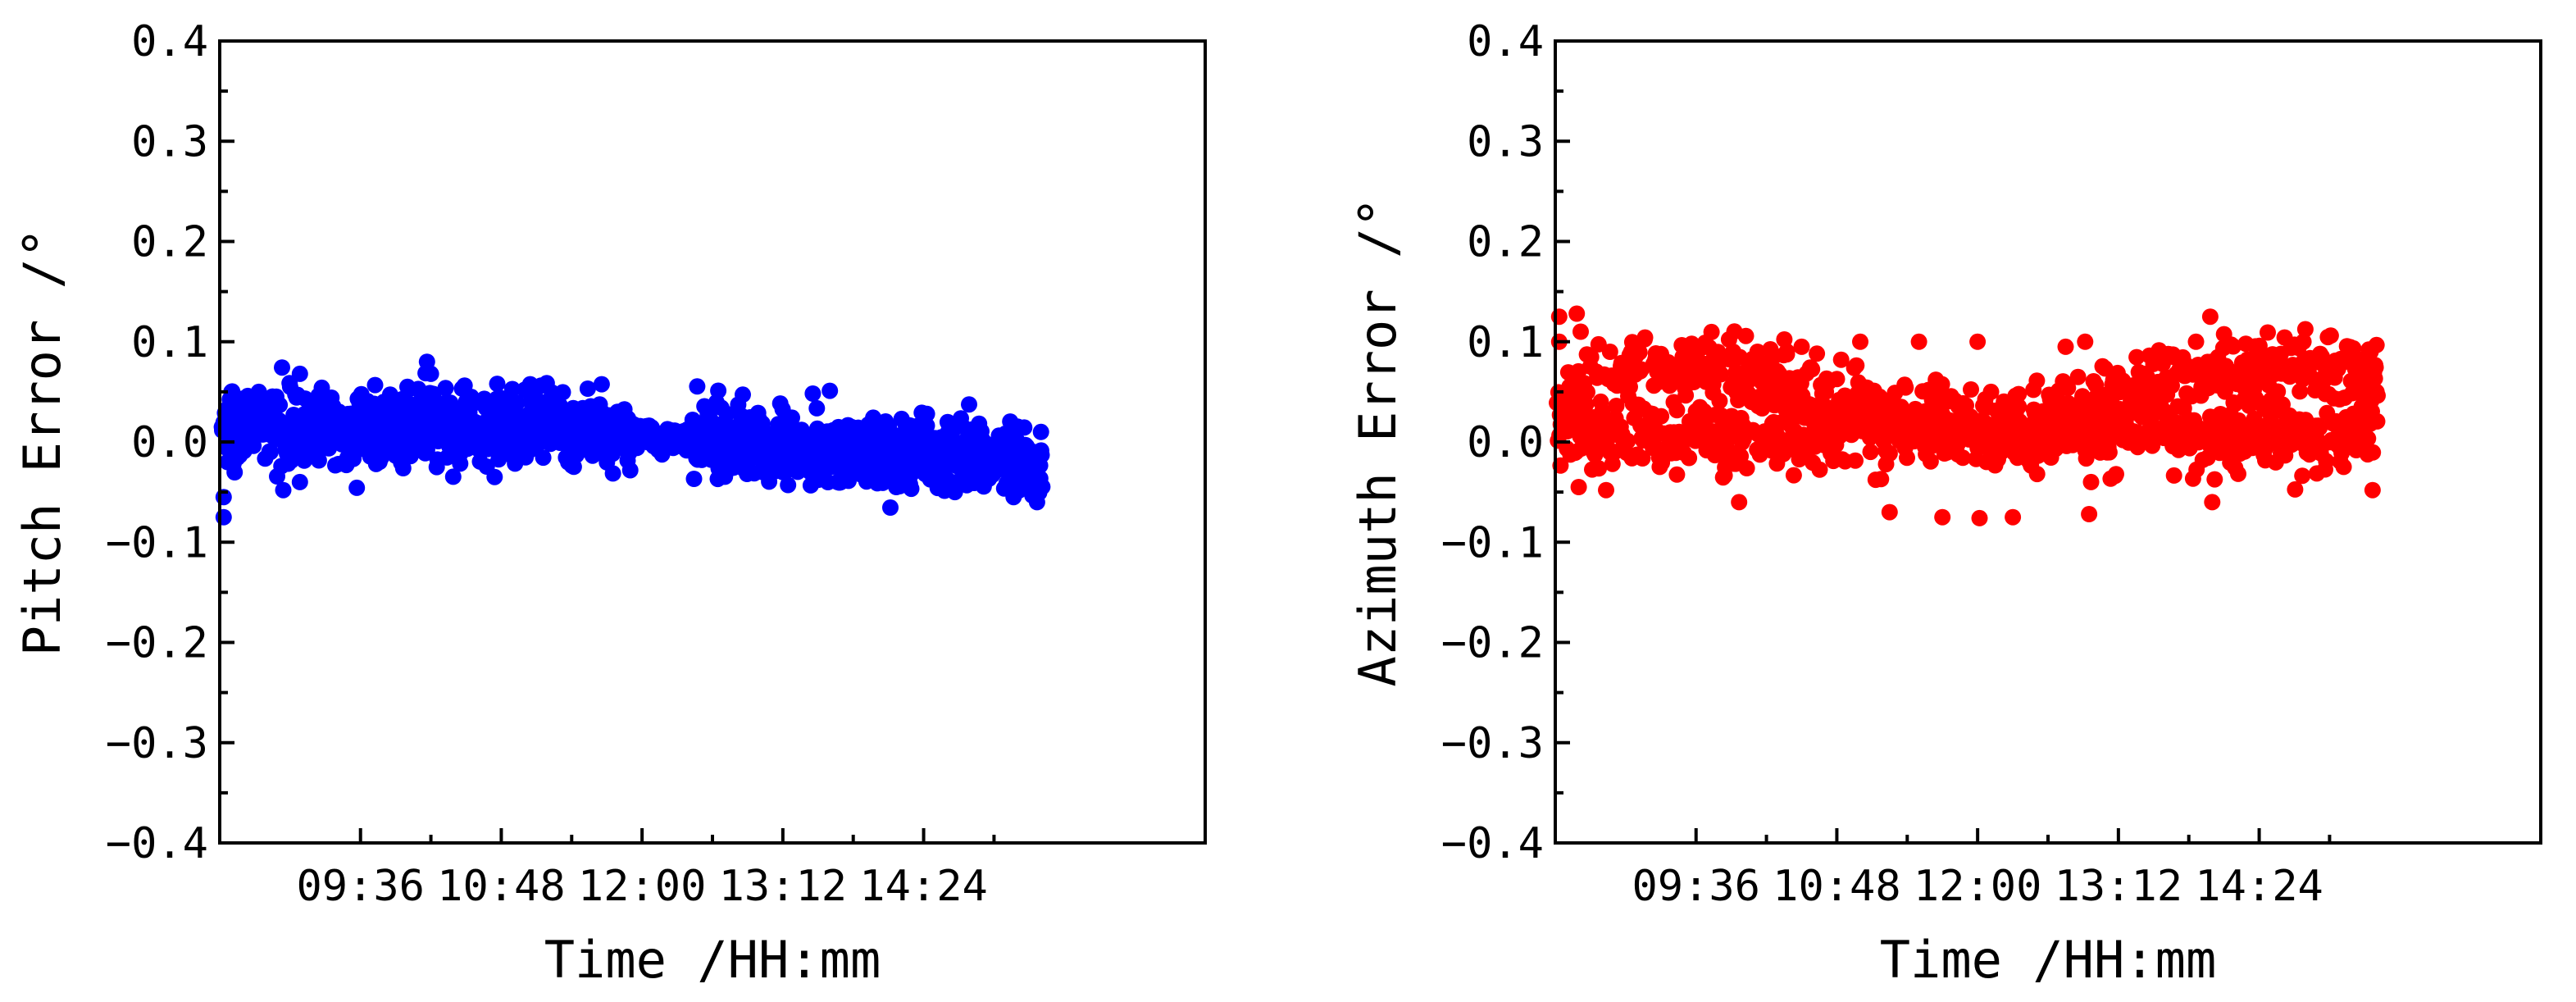  What do you see at coordinates (170, 442) in the screenshot?
I see `pitch-error-y-axis: 0.4 0.3 0.2 0.1 0.0 −0.1 −0.2 −0.3 −0.4` at bounding box center [170, 442].